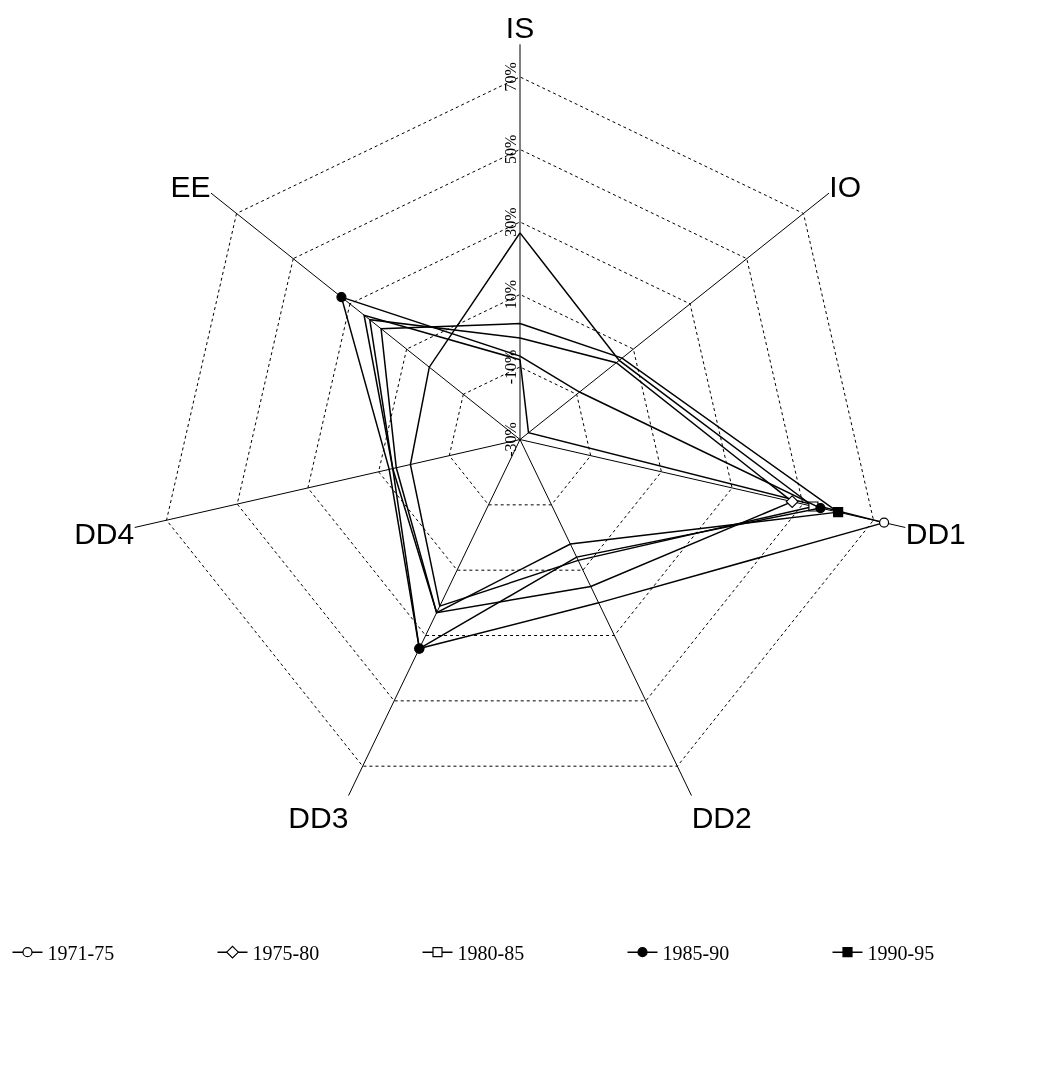 This screenshot has height=1072, width=1040. Describe the element at coordinates (935, 534) in the screenshot. I see `spoke-label: DD1` at that location.